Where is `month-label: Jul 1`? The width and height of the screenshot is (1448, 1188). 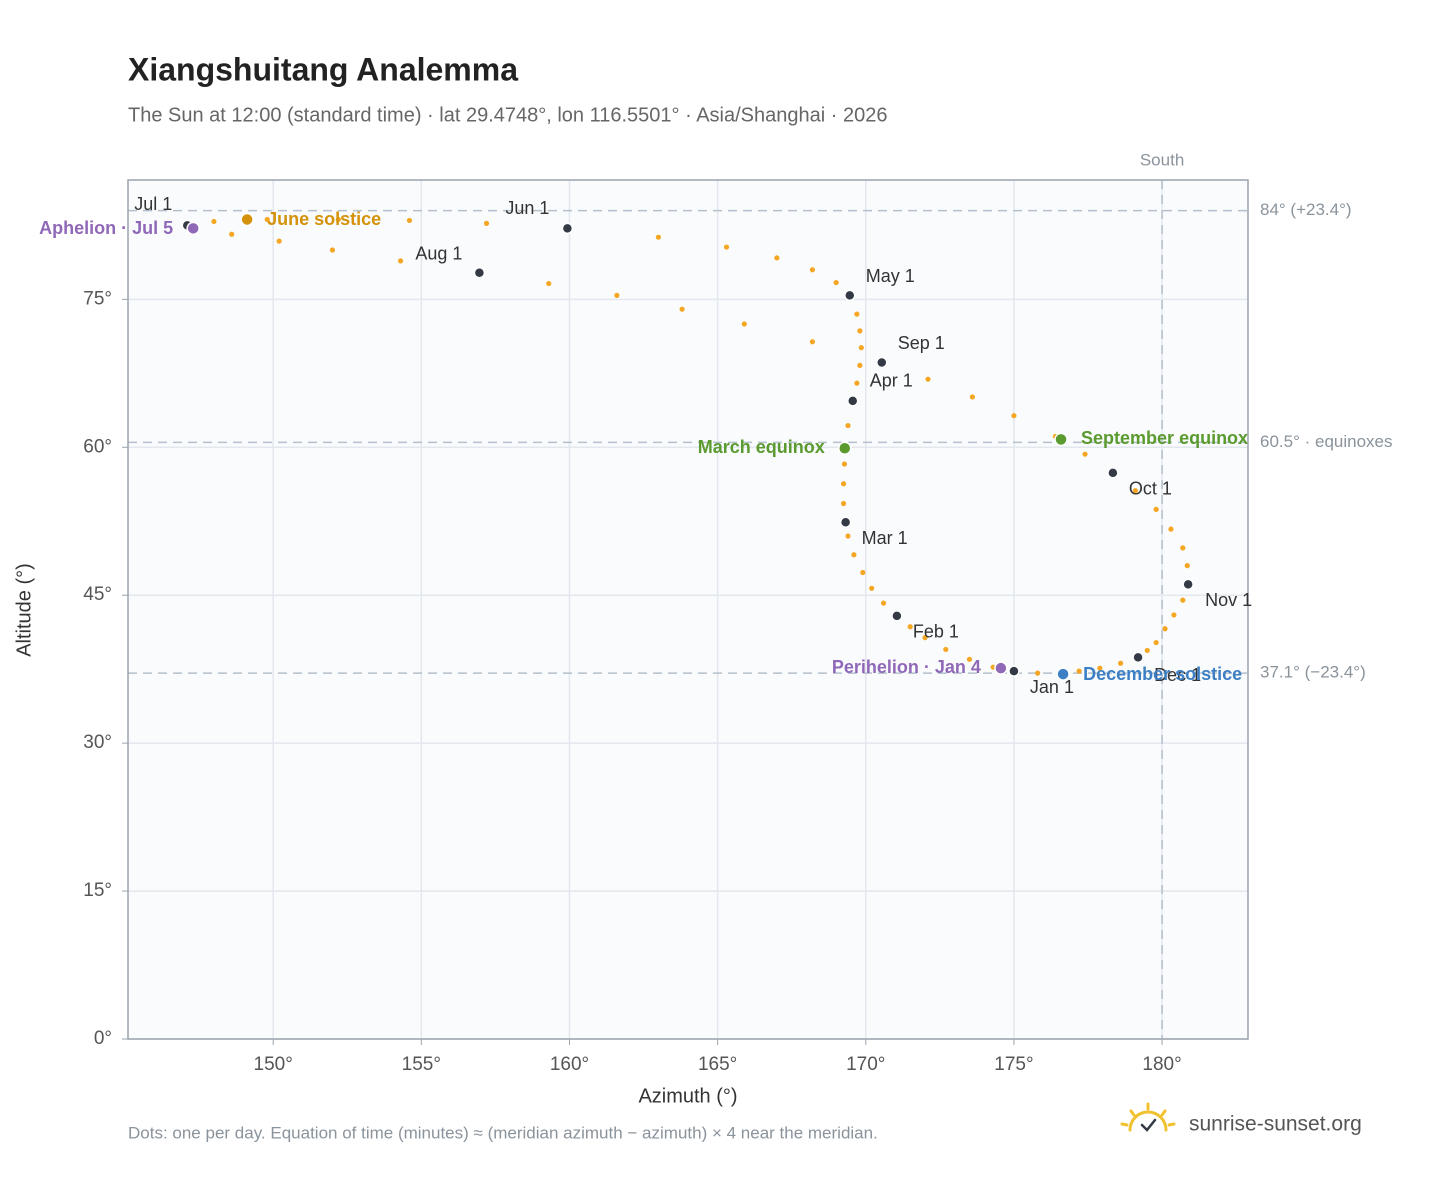 month-label: Jul 1 is located at coordinates (153, 204).